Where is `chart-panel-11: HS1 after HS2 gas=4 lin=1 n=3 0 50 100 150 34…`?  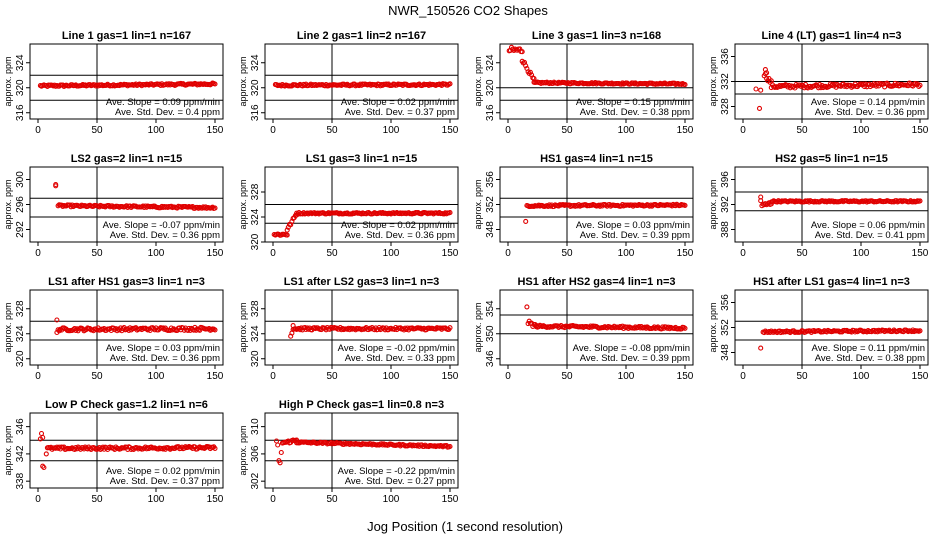
chart-panel-11: HS1 after HS2 gas=4 lin=1 n=3 0 50 100 150 34… is located at coordinates (583, 329).